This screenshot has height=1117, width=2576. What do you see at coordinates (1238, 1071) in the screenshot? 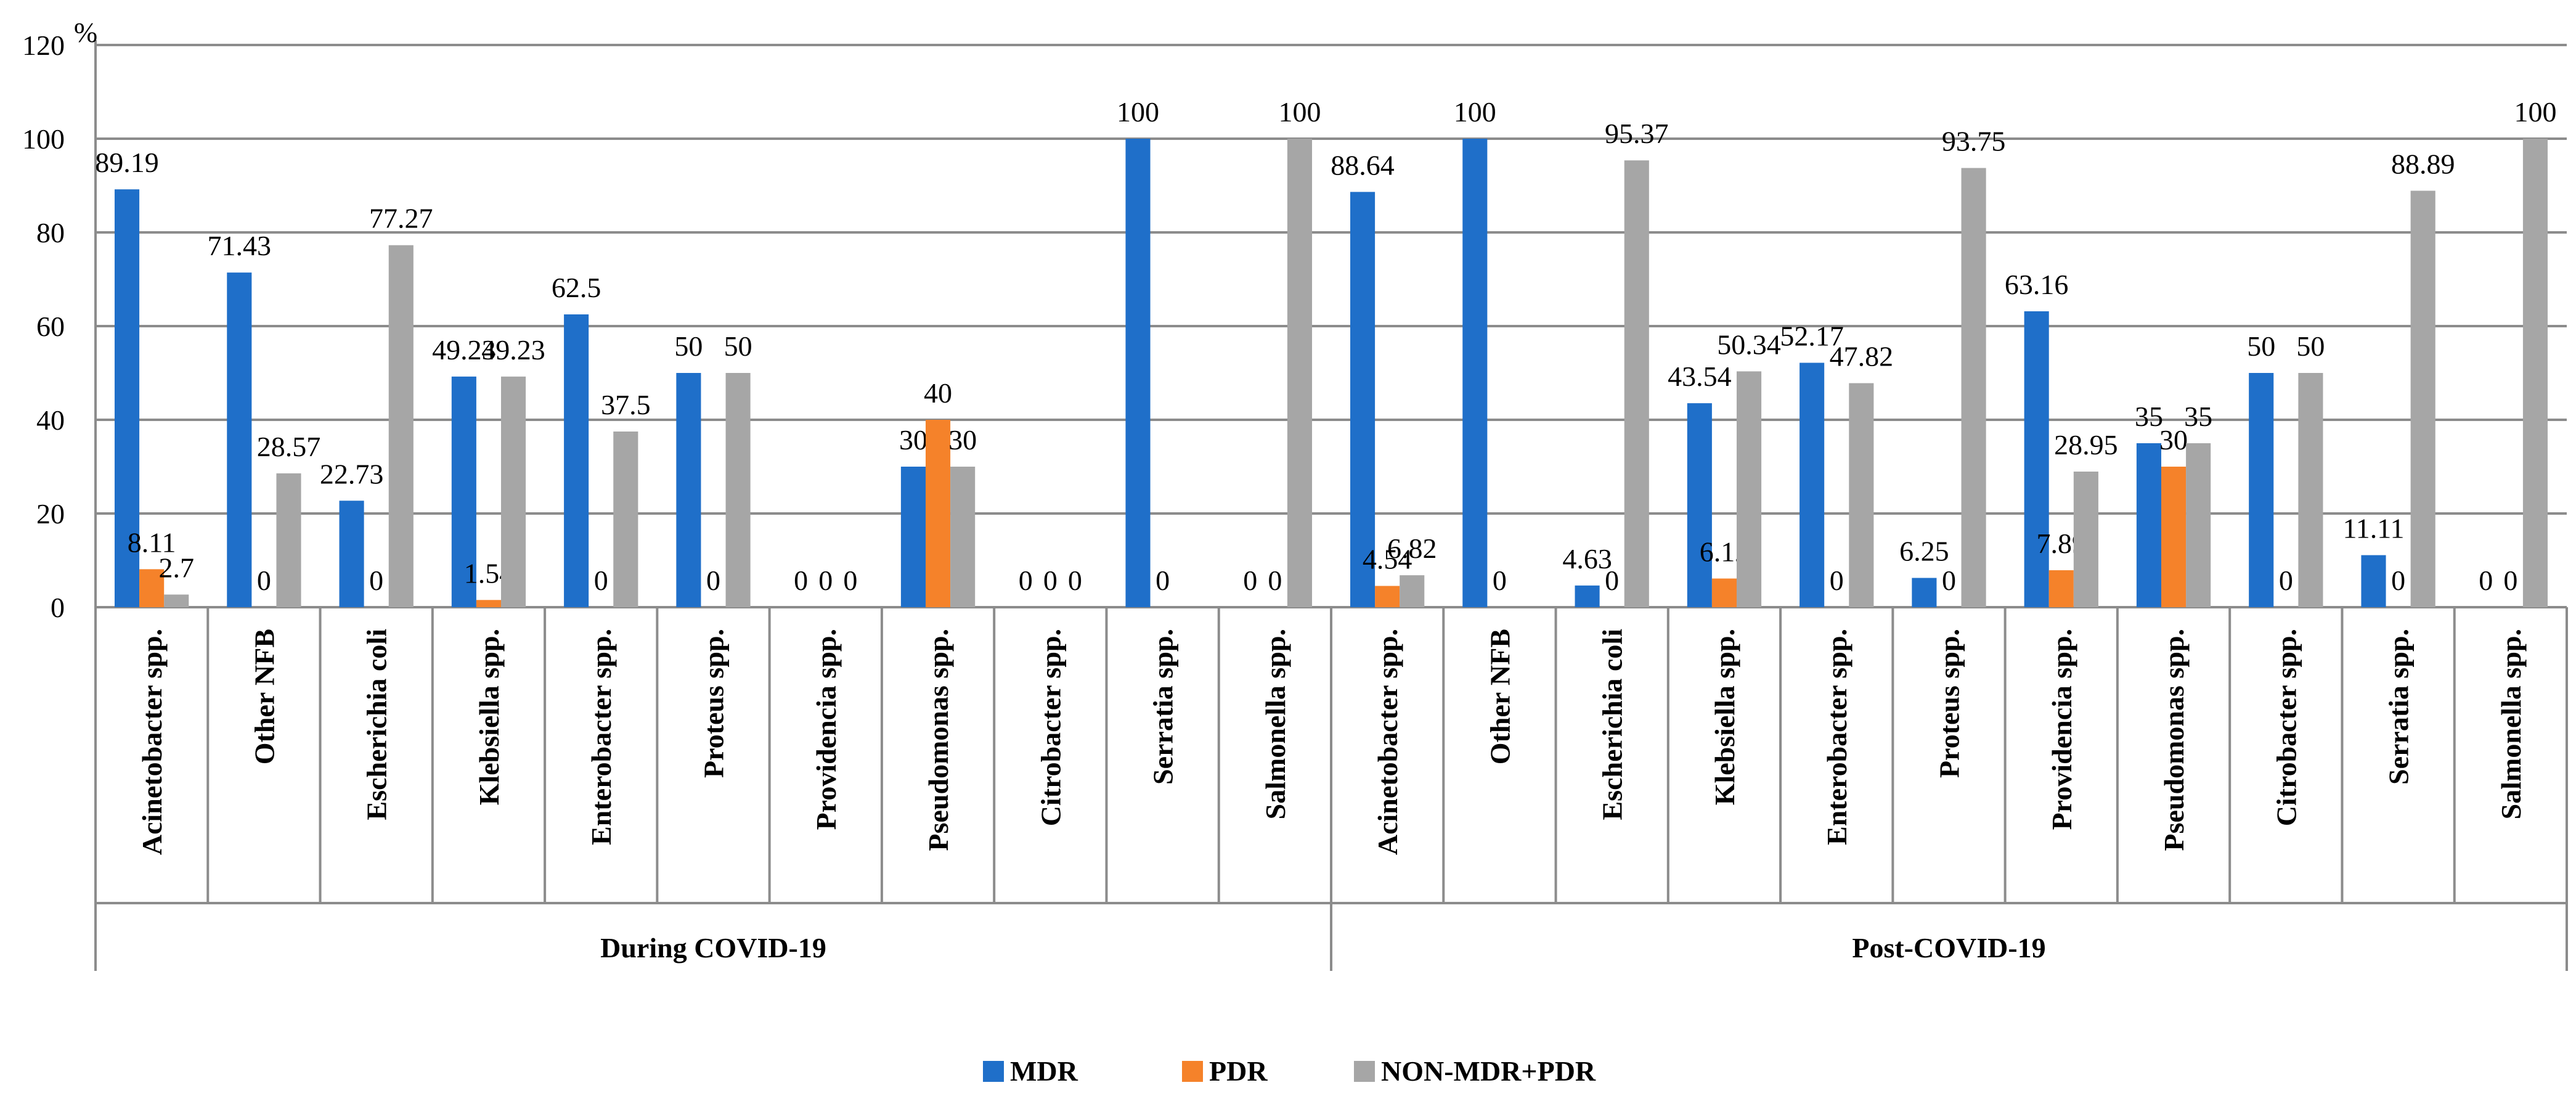
I see `legend-label: PDR` at bounding box center [1238, 1071].